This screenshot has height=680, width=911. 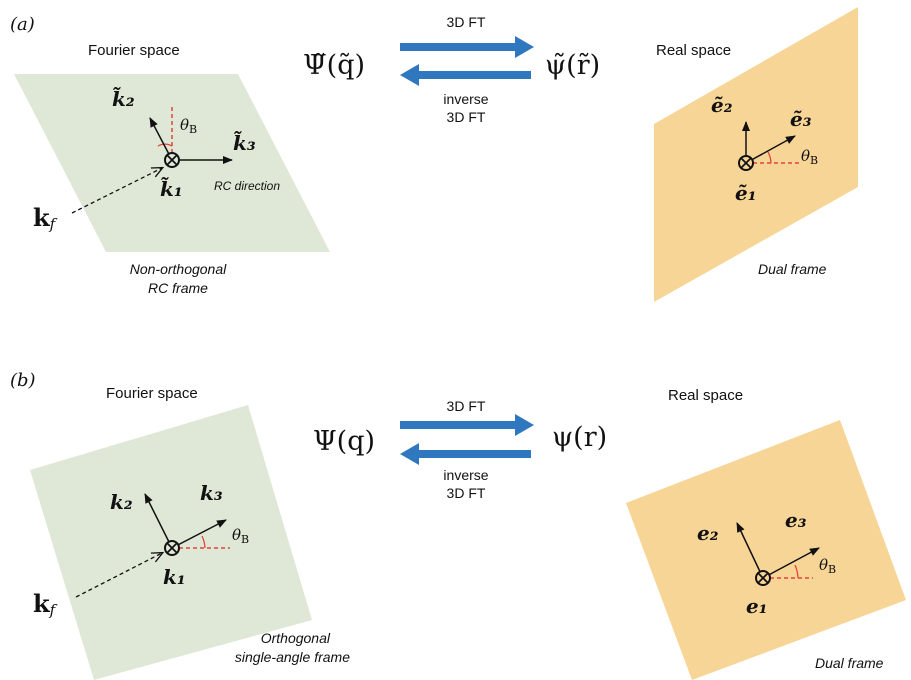 What do you see at coordinates (118, 575) in the screenshot?
I see `kf-vector-b` at bounding box center [118, 575].